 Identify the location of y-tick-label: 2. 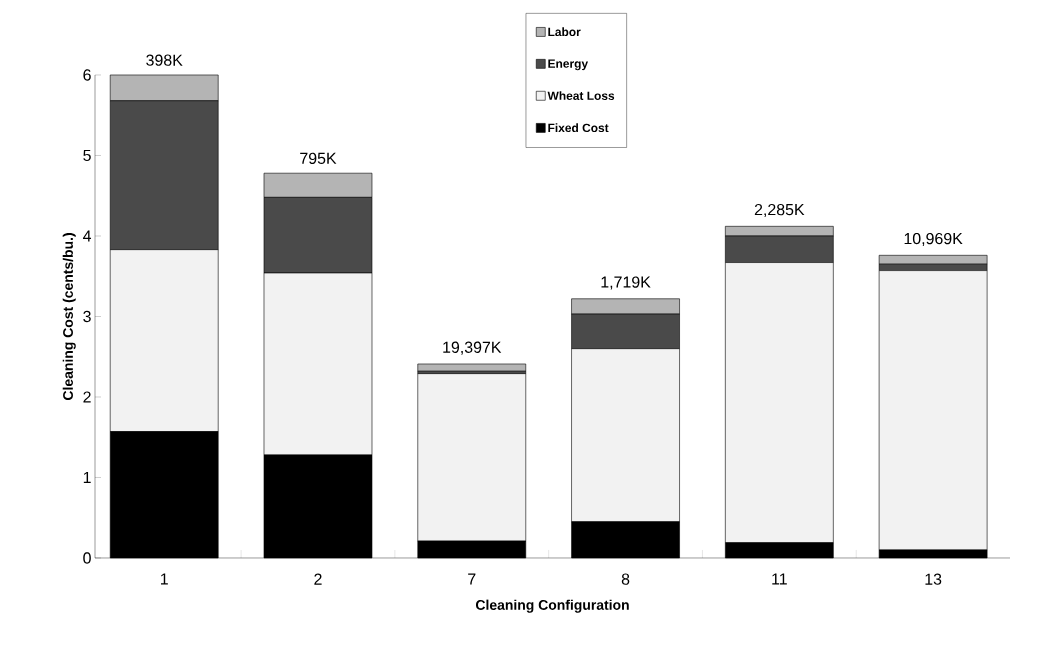
(87, 397).